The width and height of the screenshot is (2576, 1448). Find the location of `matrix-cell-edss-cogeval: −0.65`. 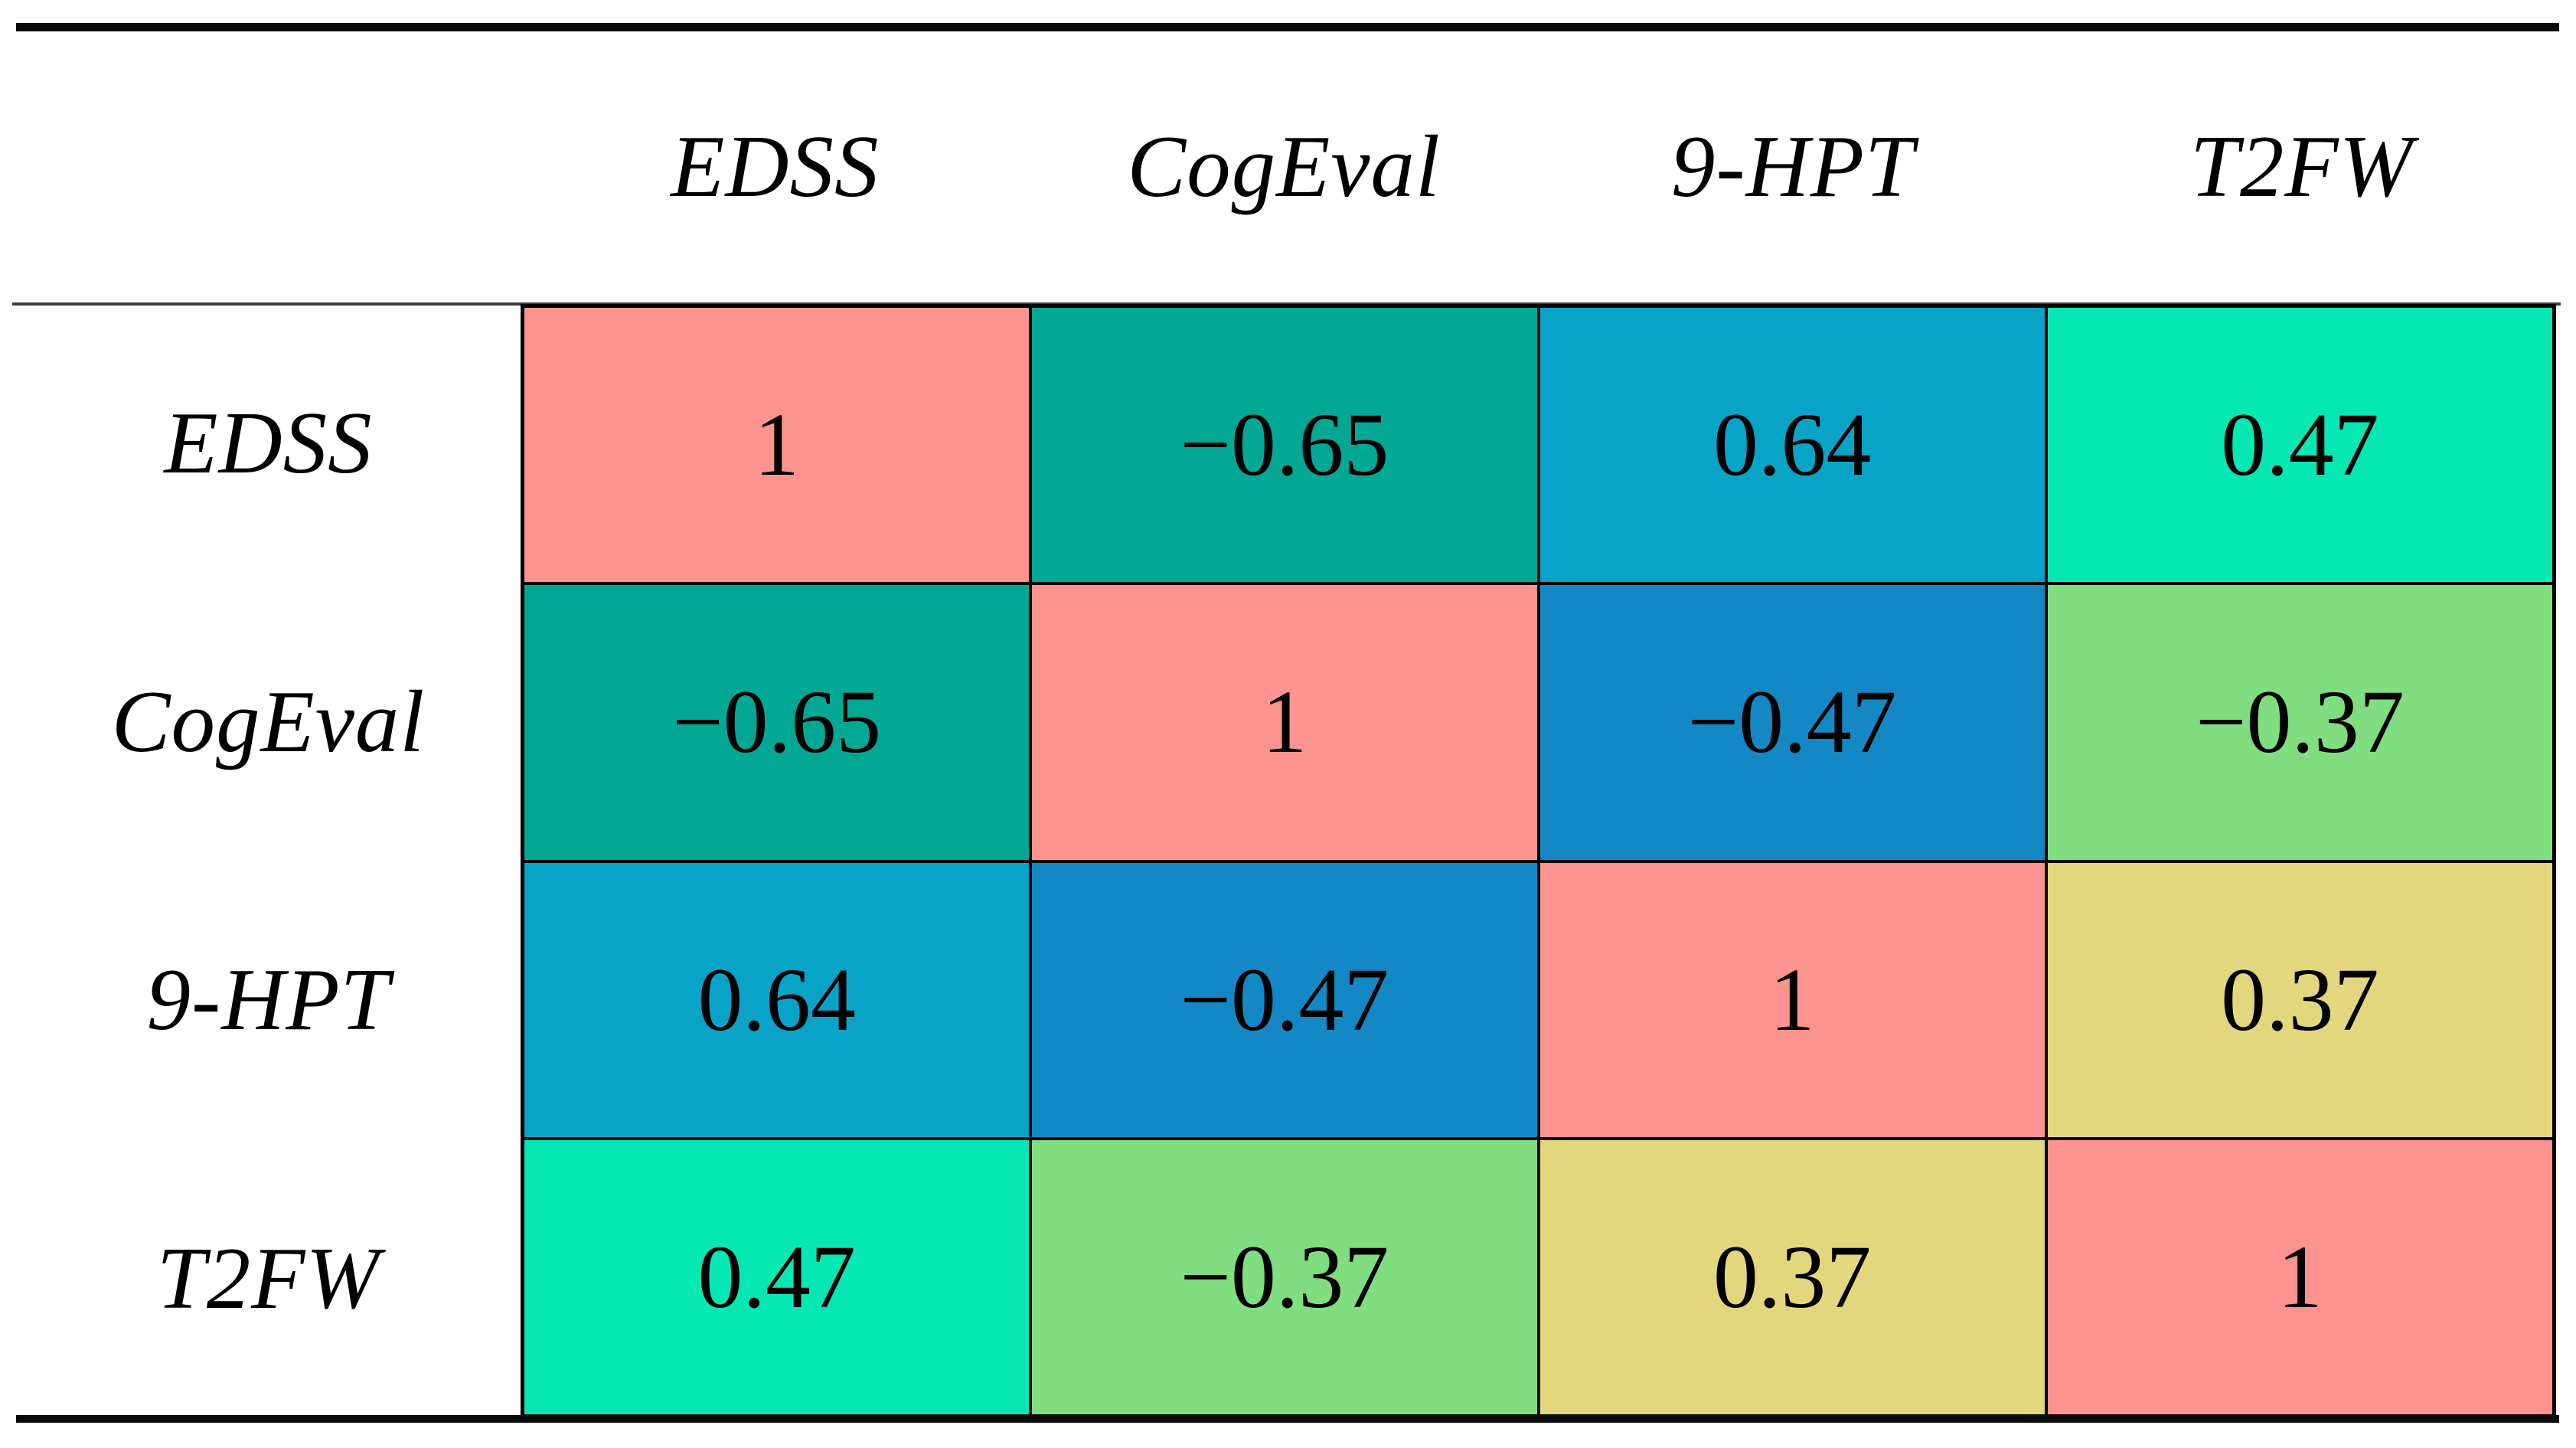

matrix-cell-edss-cogeval: −0.65 is located at coordinates (1284, 445).